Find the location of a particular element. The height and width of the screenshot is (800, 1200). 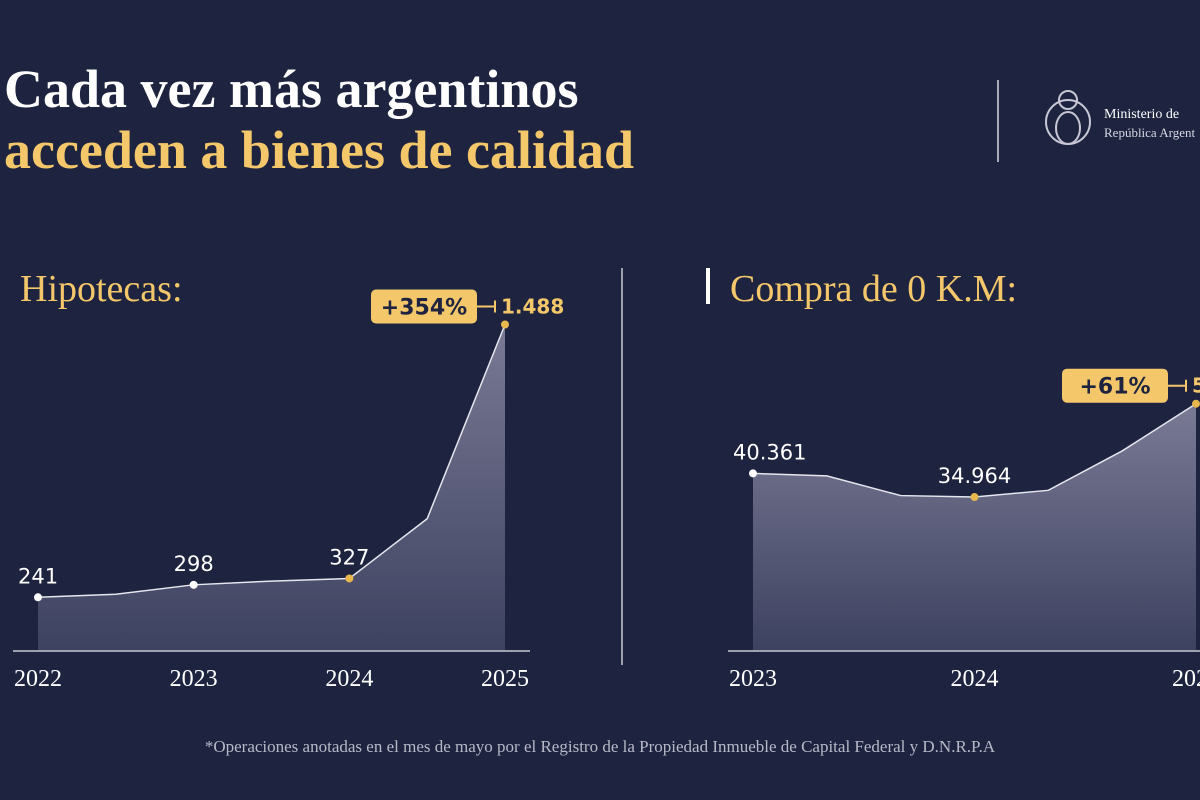

chart-title: Compra de 0 K.M: is located at coordinates (873, 289).